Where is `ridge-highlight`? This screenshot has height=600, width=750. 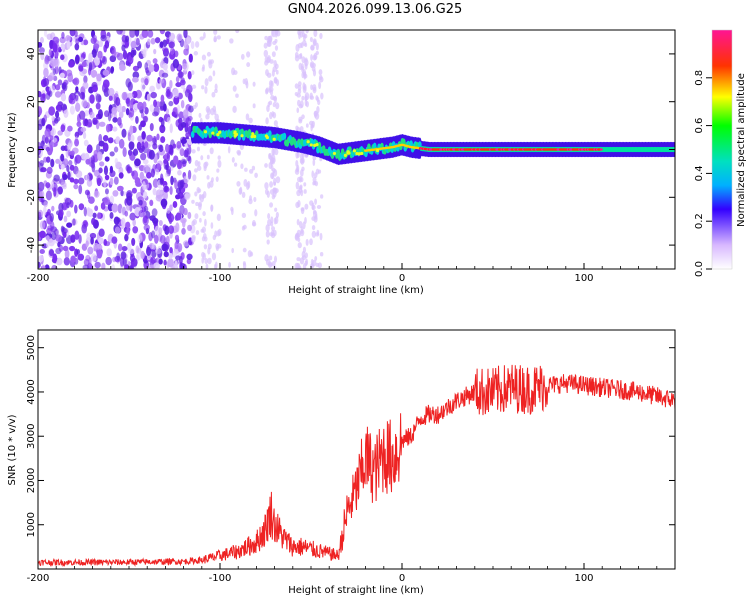 ridge-highlight is located at coordinates (242, 136).